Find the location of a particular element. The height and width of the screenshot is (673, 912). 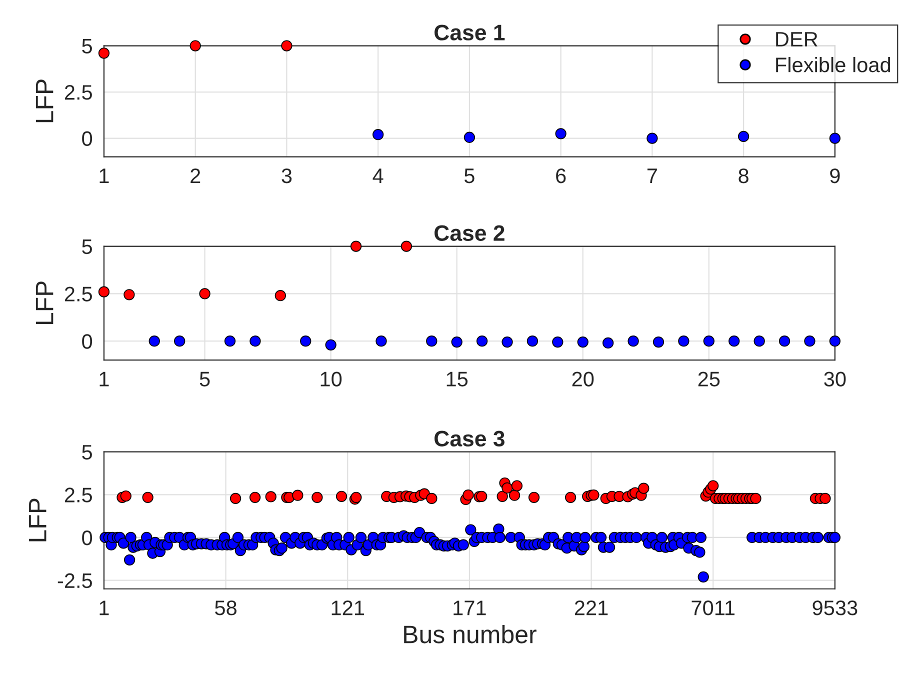

x-tick-label: 3 is located at coordinates (287, 176).